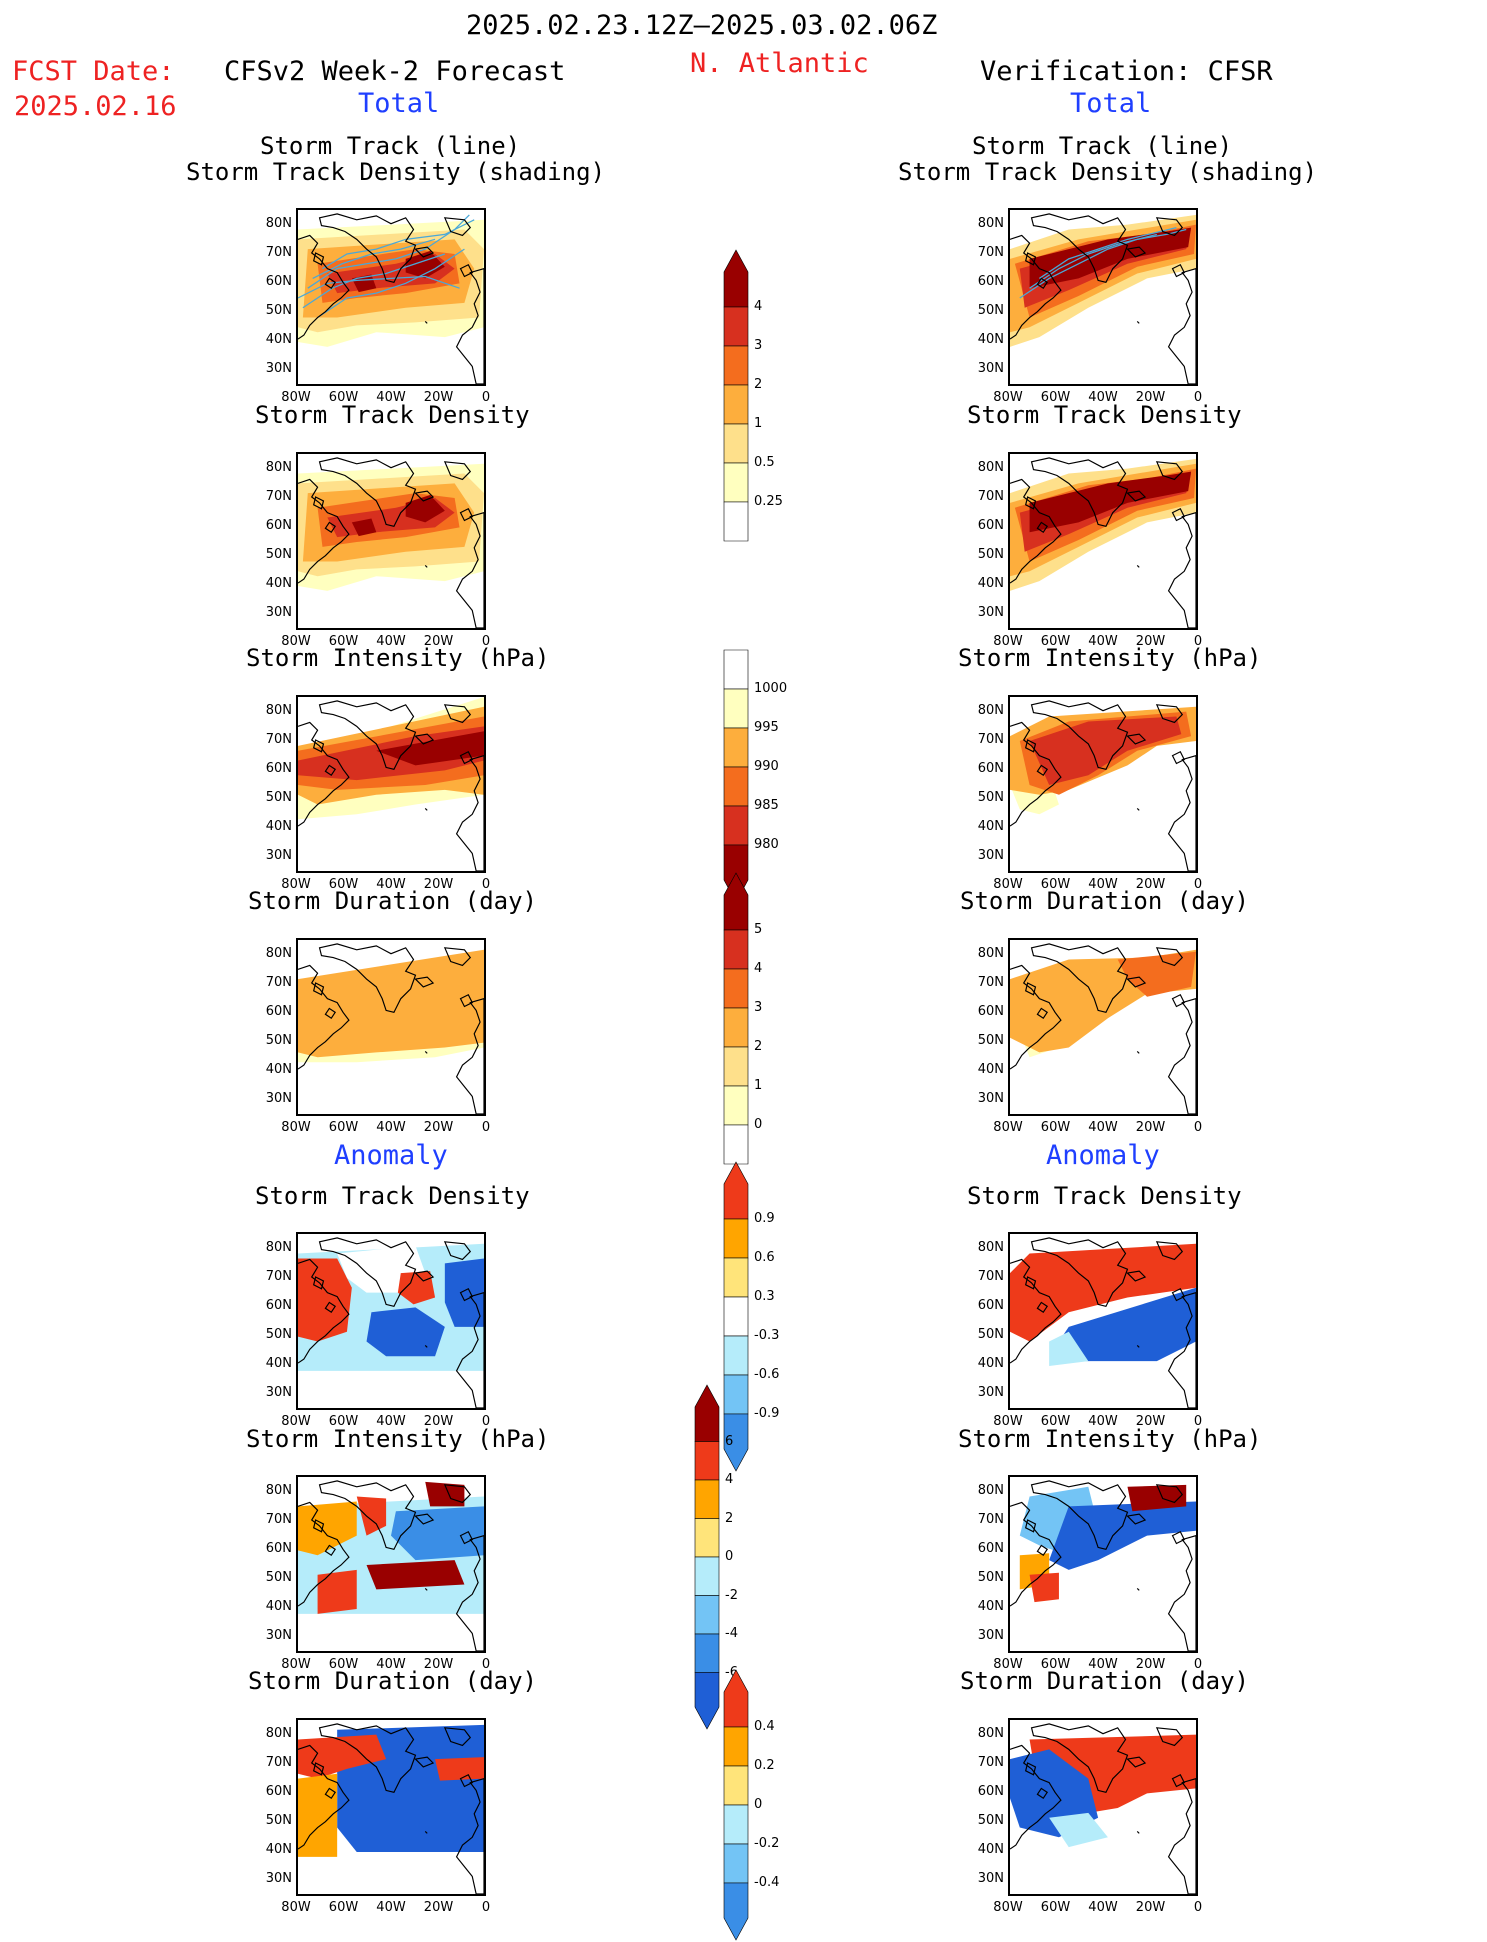  What do you see at coordinates (767, 1882) in the screenshot?
I see `colorbar-tick-label: -0.4` at bounding box center [767, 1882].